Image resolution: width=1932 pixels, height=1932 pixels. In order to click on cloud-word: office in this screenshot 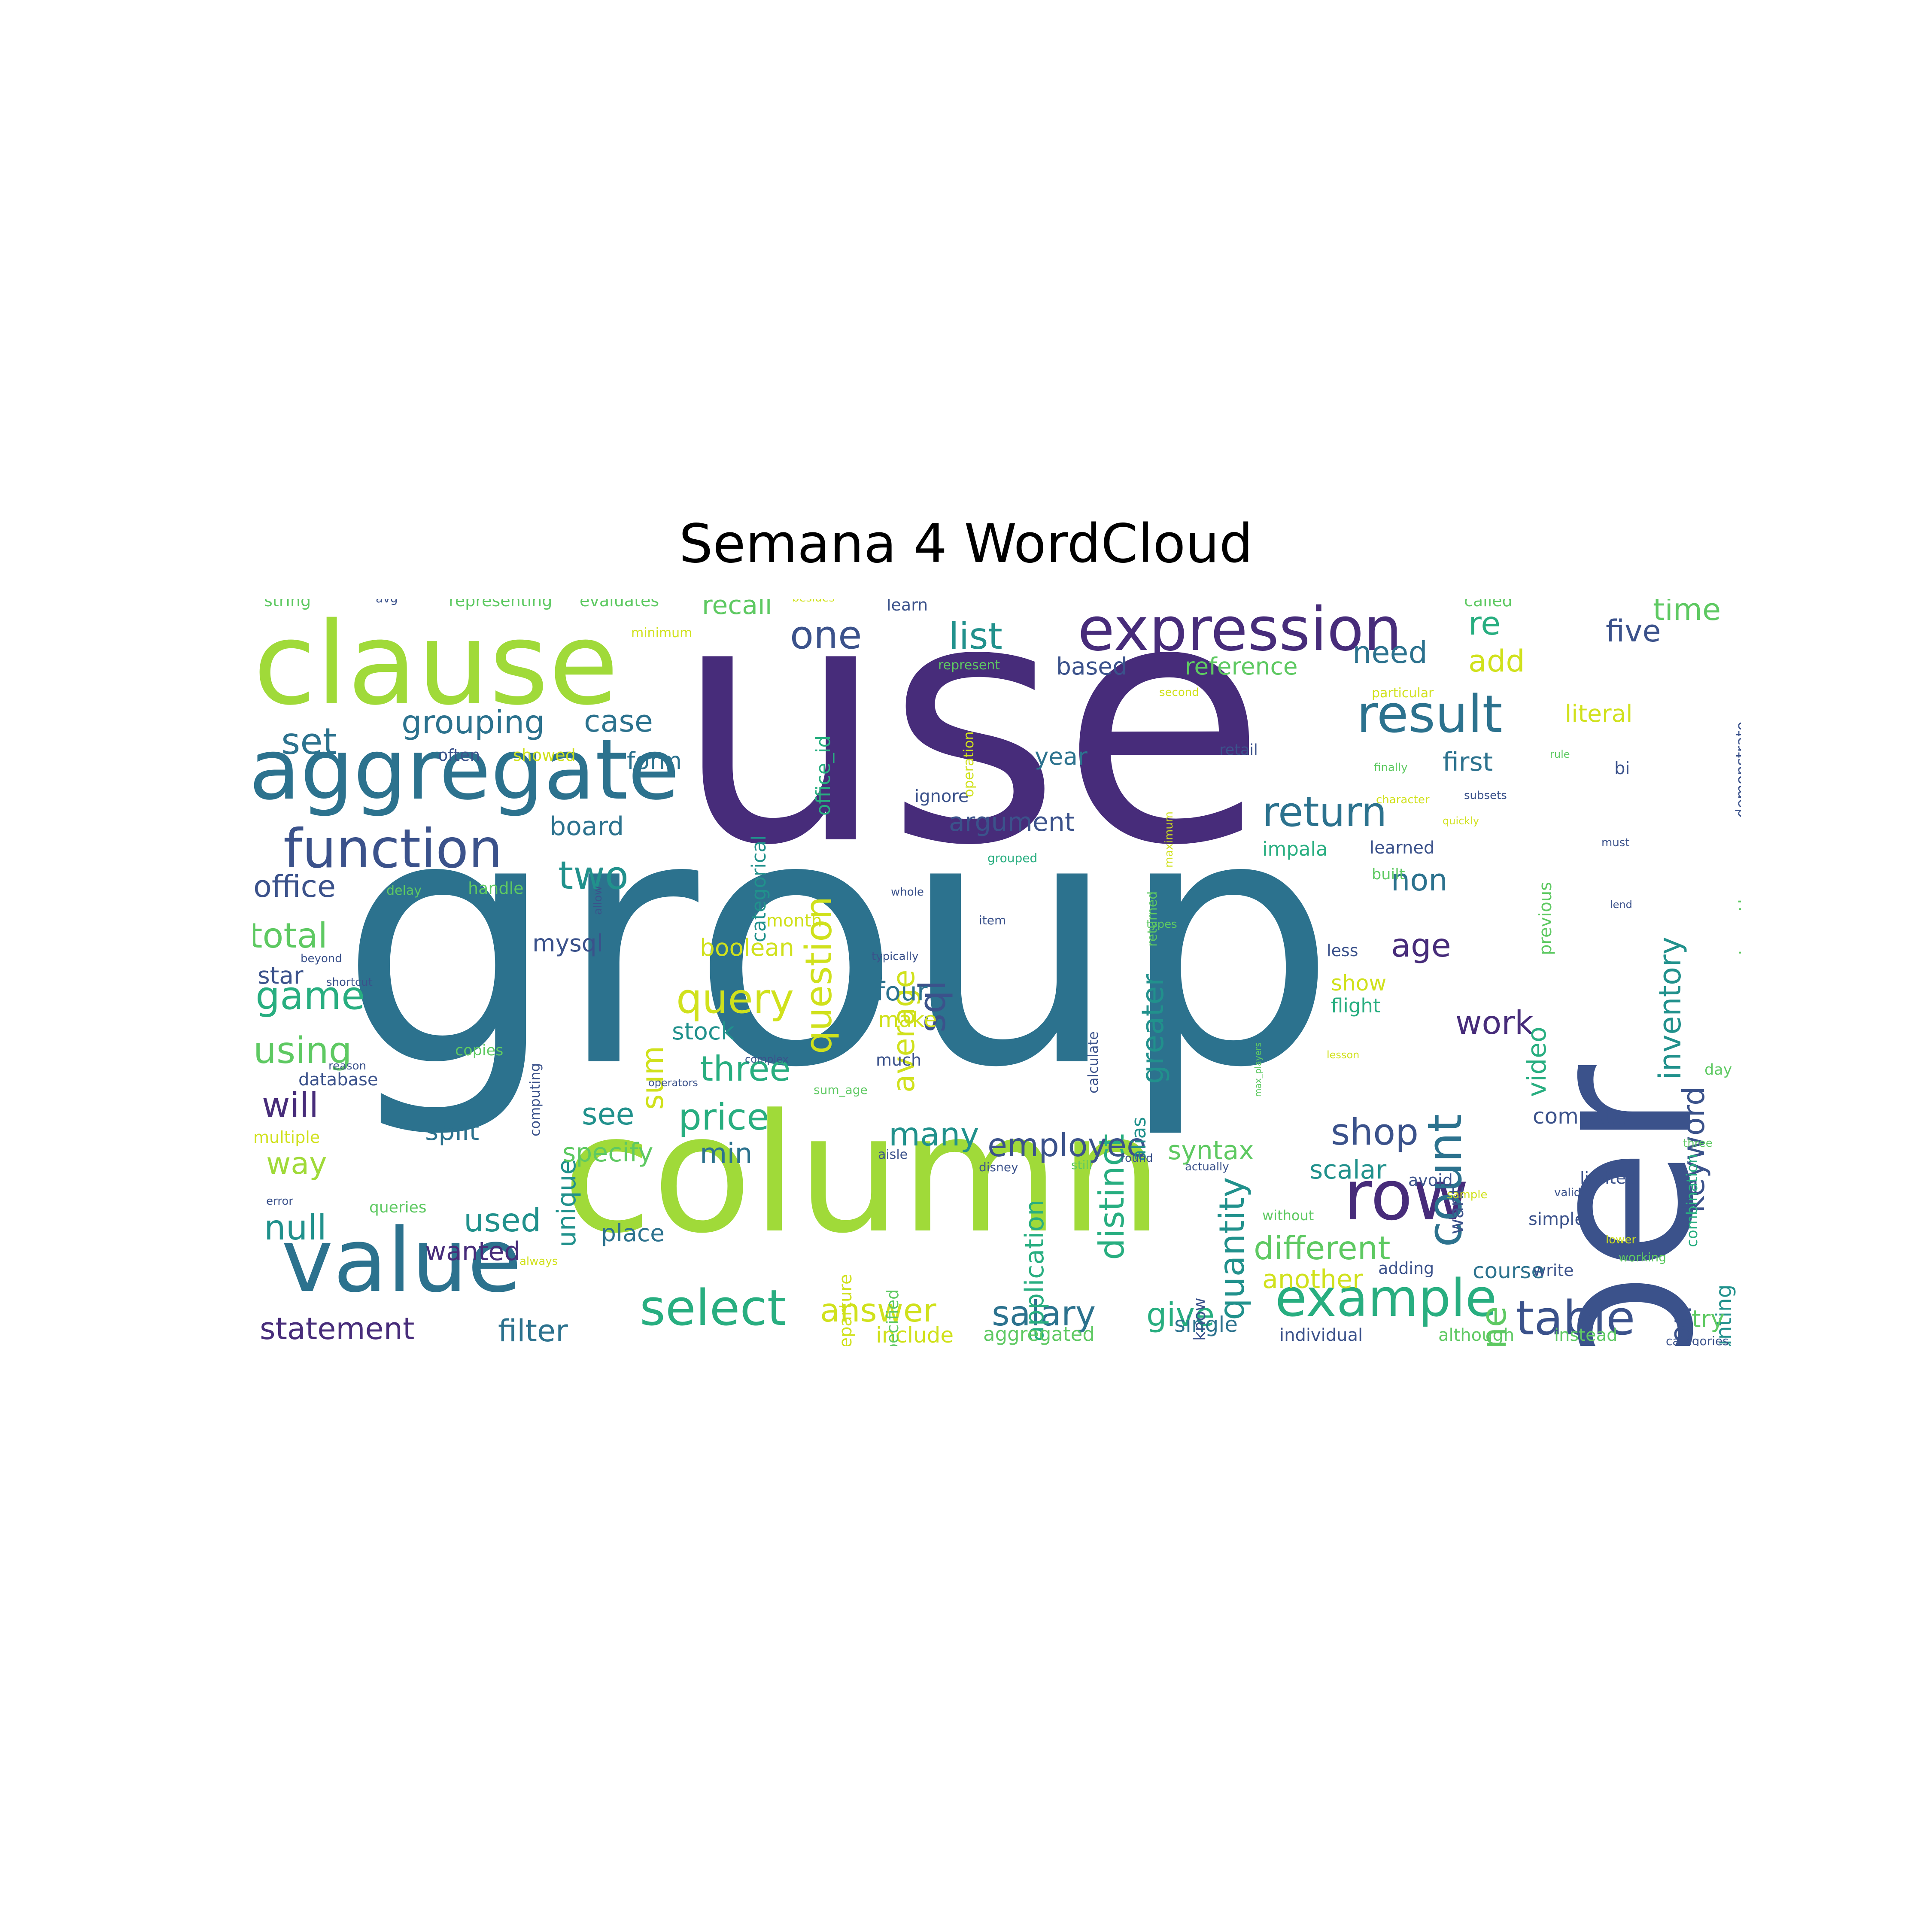, I will do `click(294, 886)`.